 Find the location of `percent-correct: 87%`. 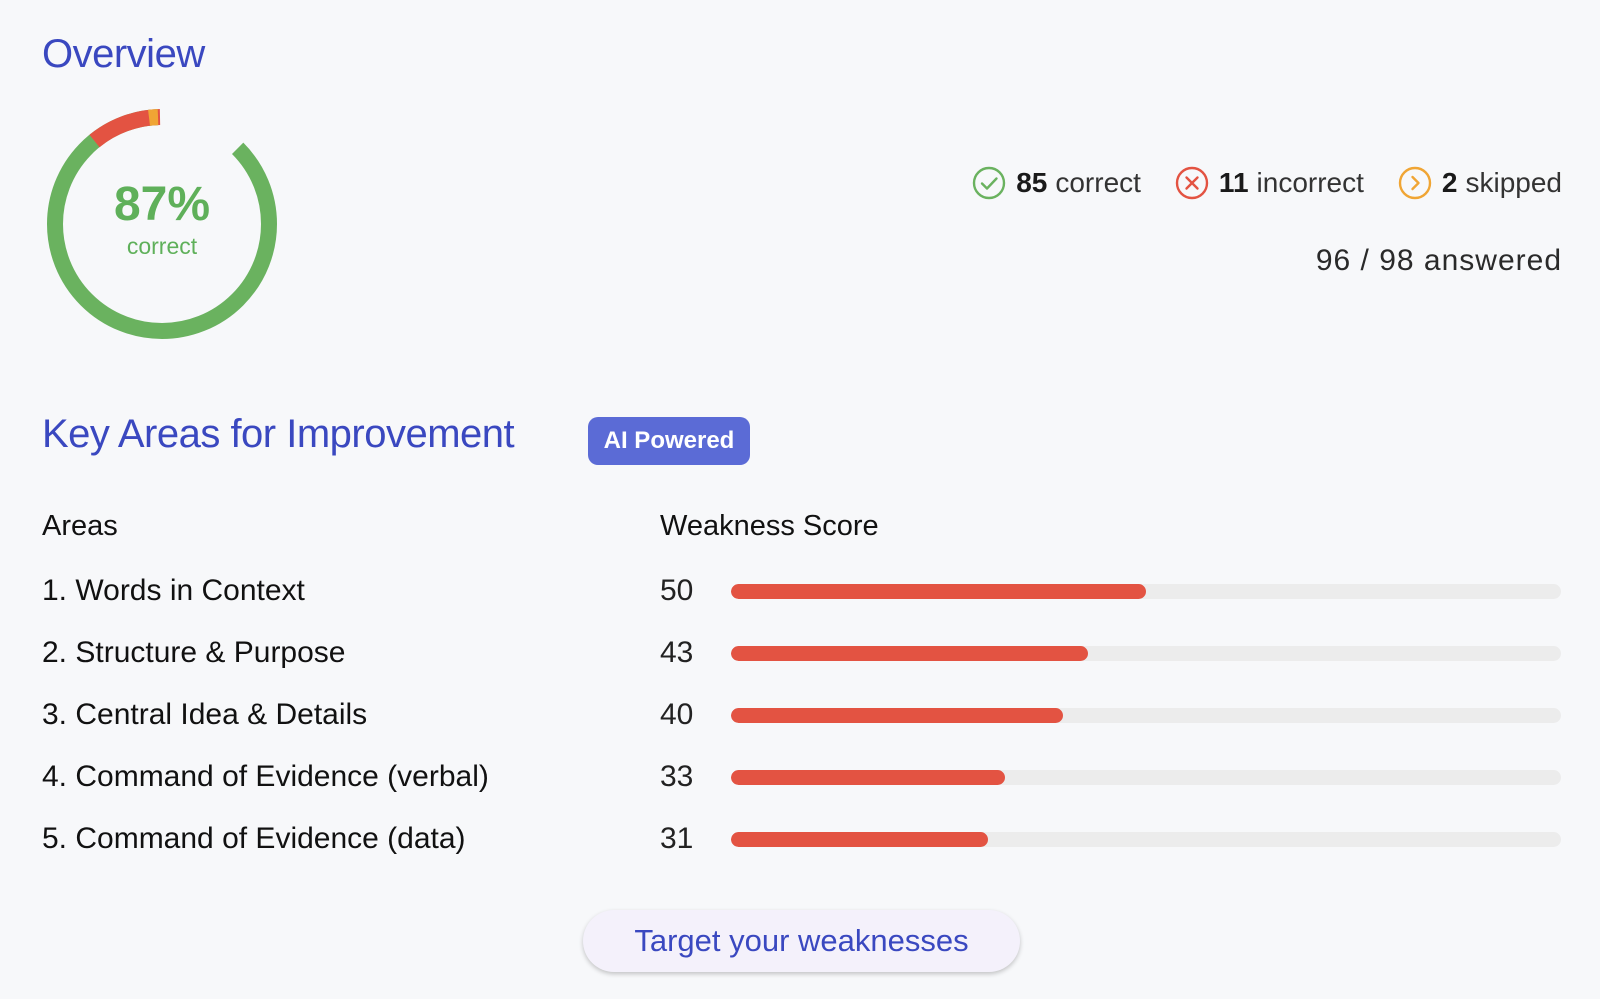

percent-correct: 87% is located at coordinates (162, 204).